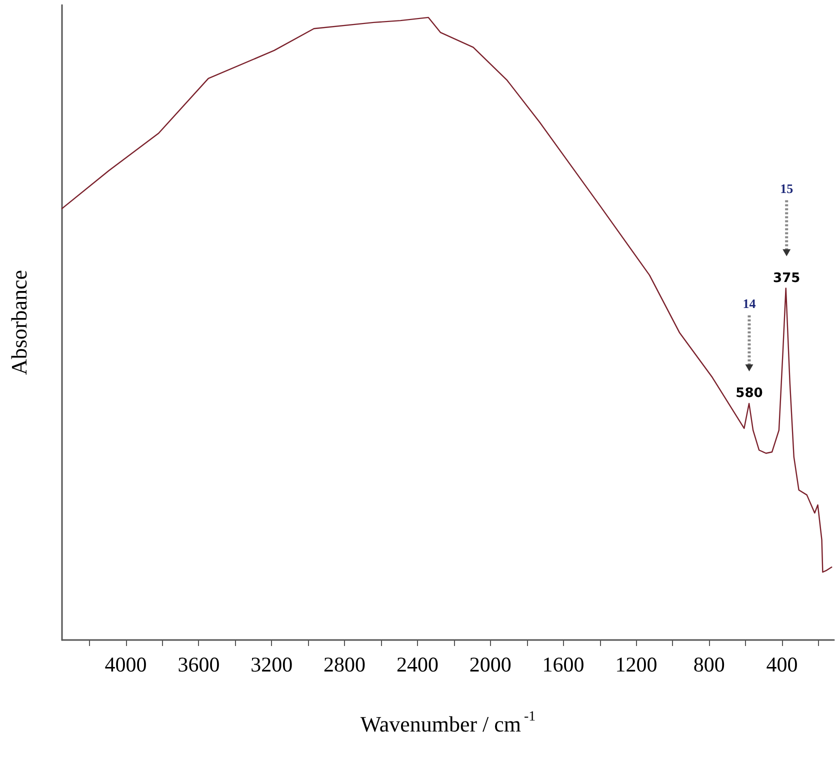 The image size is (835, 776). Describe the element at coordinates (787, 188) in the screenshot. I see `annotation: 15` at that location.